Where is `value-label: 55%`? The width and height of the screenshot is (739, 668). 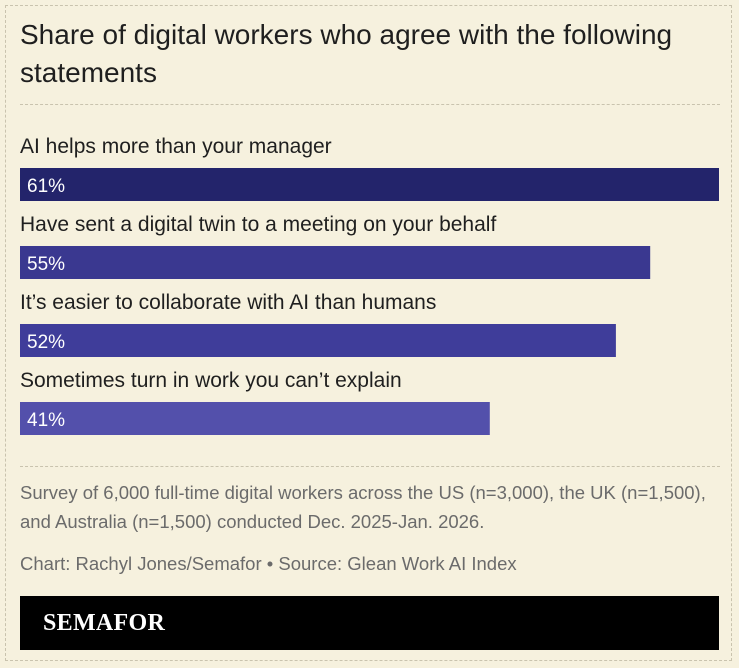 value-label: 55% is located at coordinates (46, 264).